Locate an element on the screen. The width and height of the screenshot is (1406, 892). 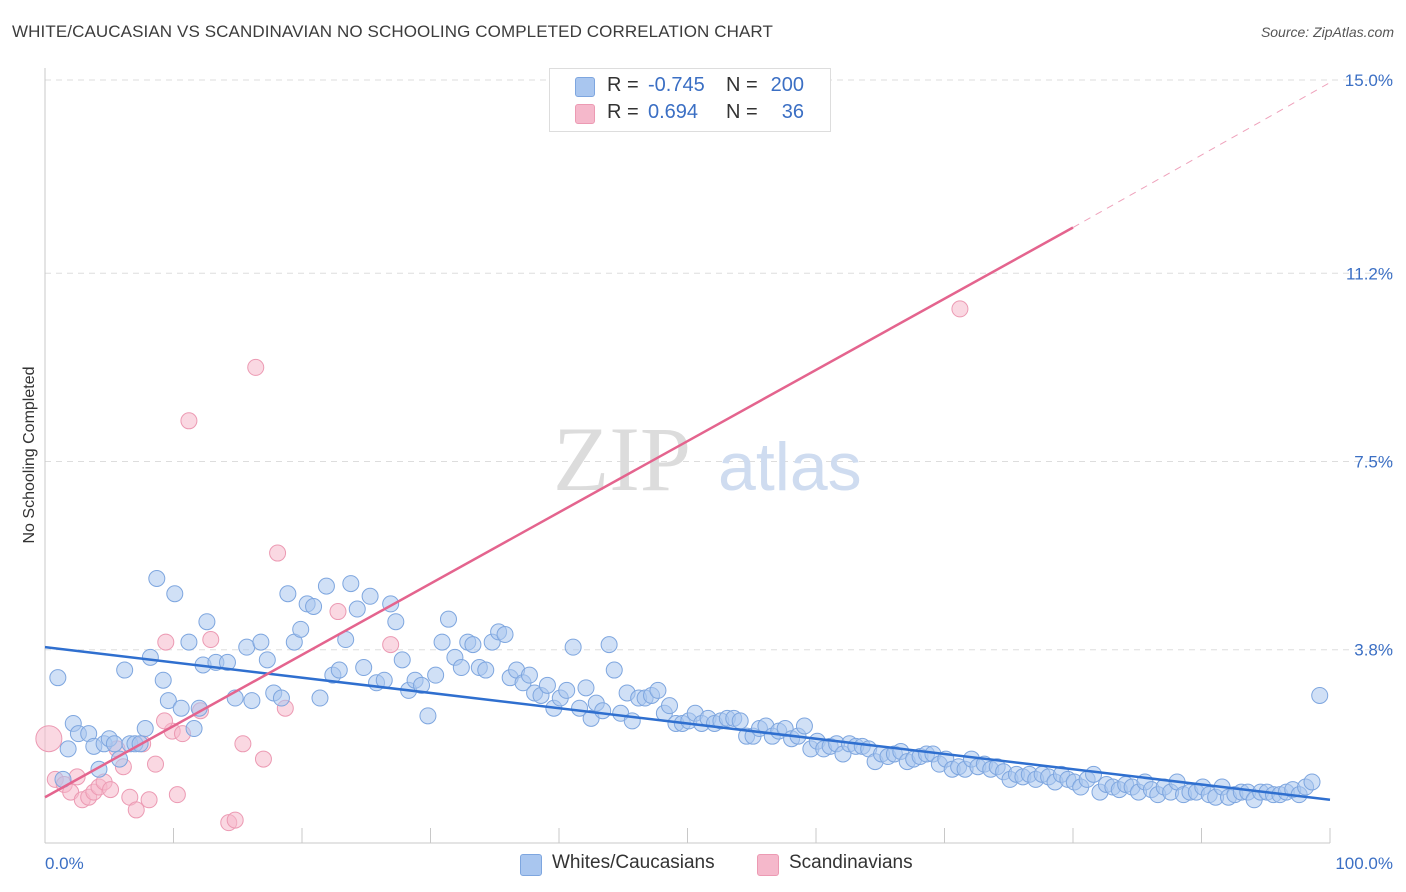
y-tick-label: 3.8% is located at coordinates (1373, 650).